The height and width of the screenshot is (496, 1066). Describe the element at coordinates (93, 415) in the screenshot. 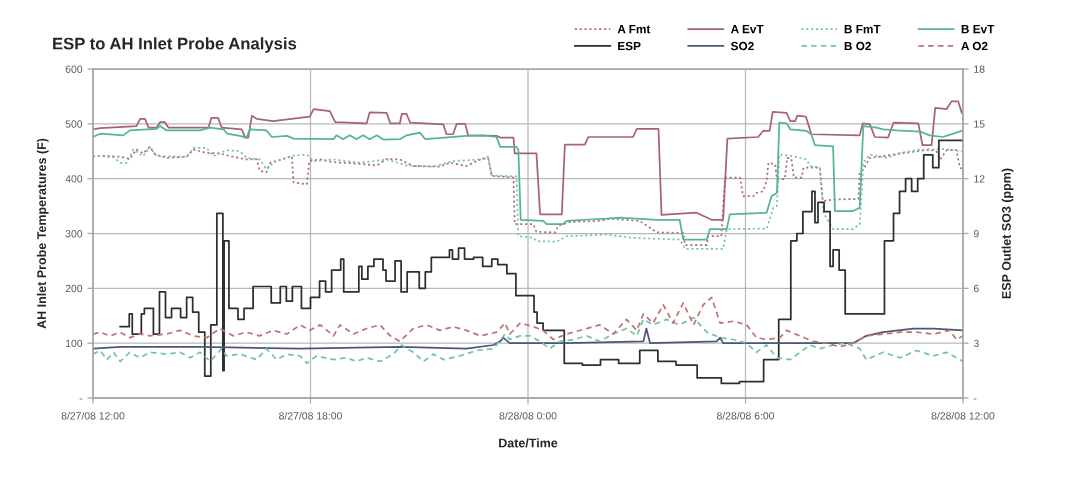

I see `x-tick-label: 8/27/08 12:00` at that location.